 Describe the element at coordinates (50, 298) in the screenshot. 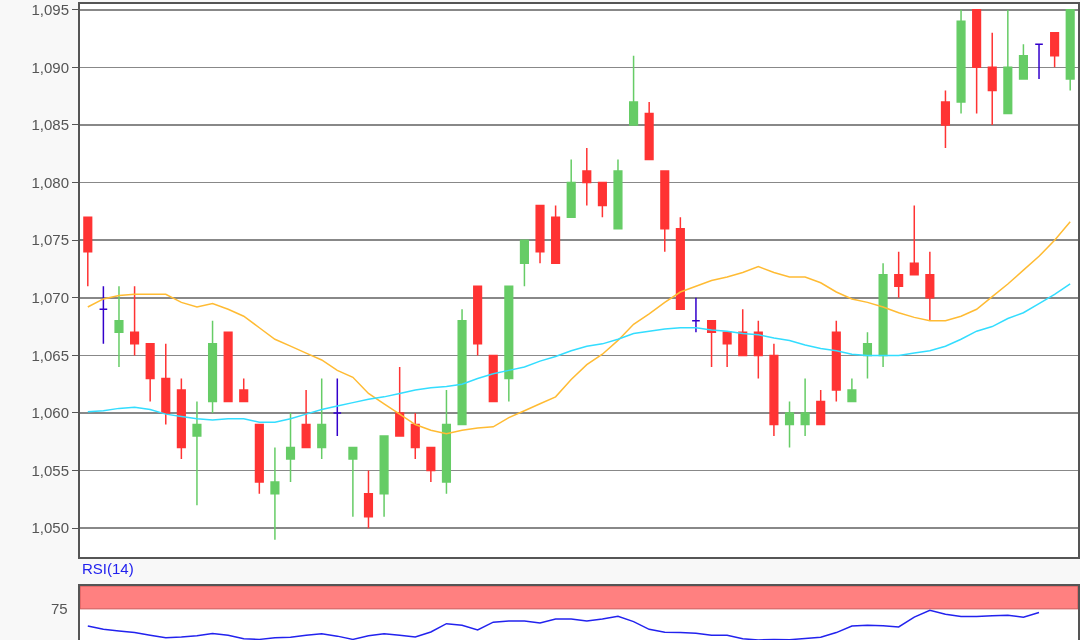

I see `y-tick-label: 1,070` at that location.